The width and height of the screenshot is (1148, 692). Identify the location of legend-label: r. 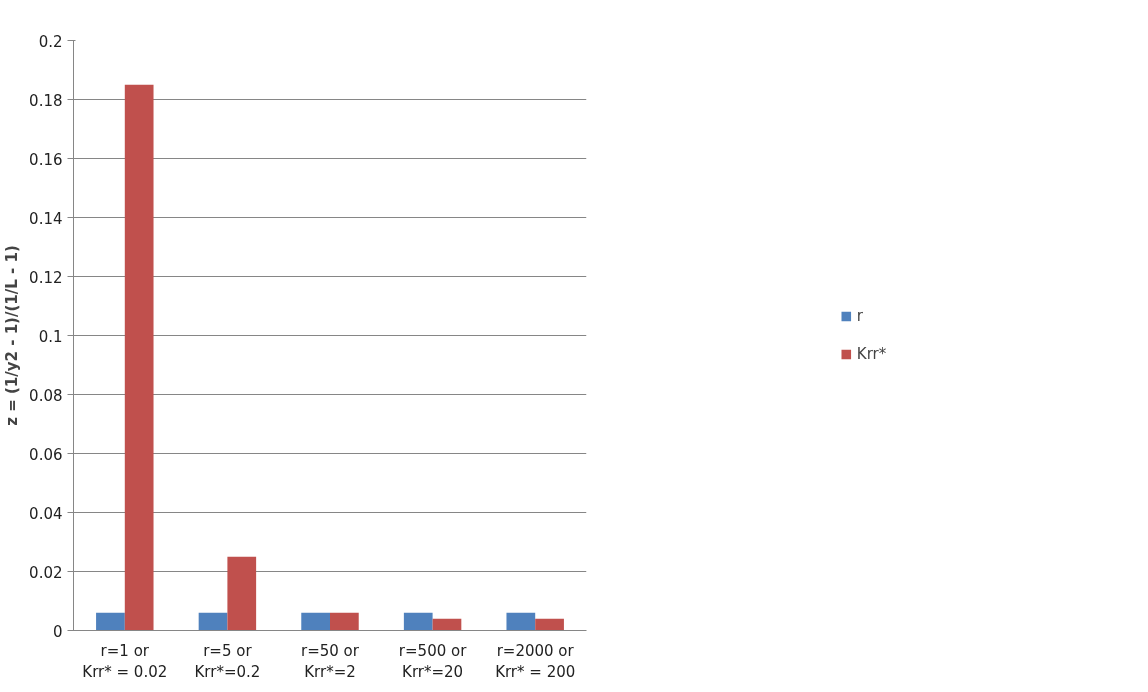
(860, 316).